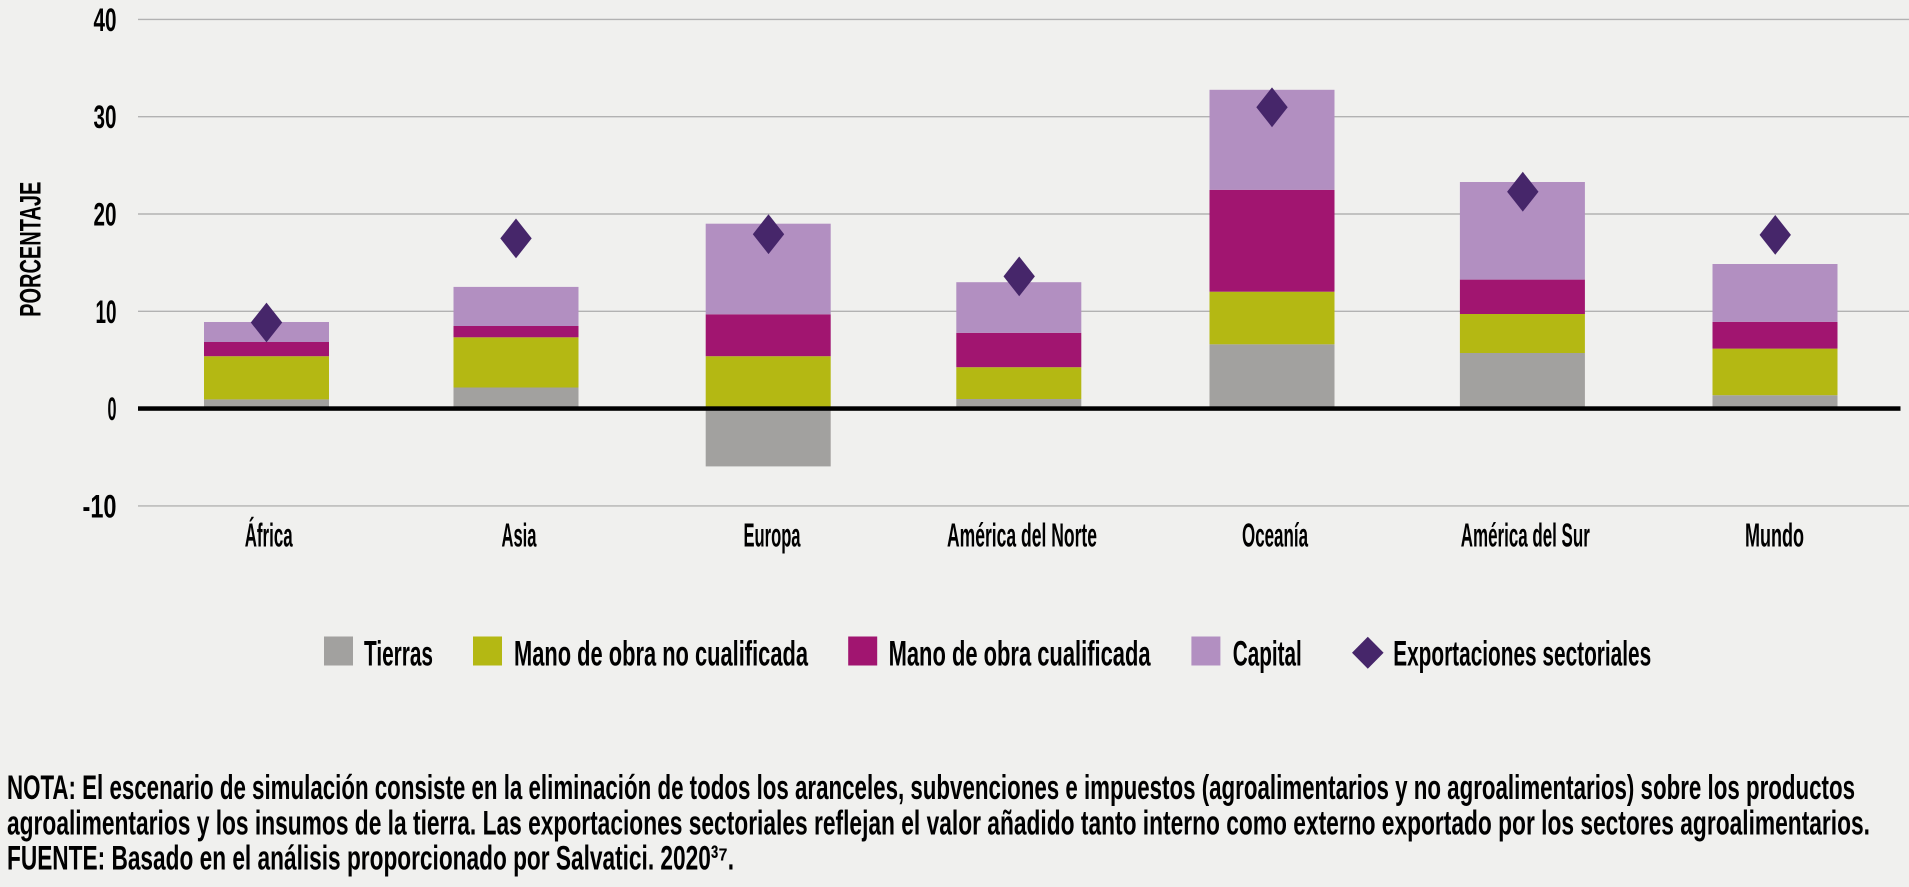 The image size is (1909, 887). I want to click on svg-text: PORCENTAJE, so click(31, 249).